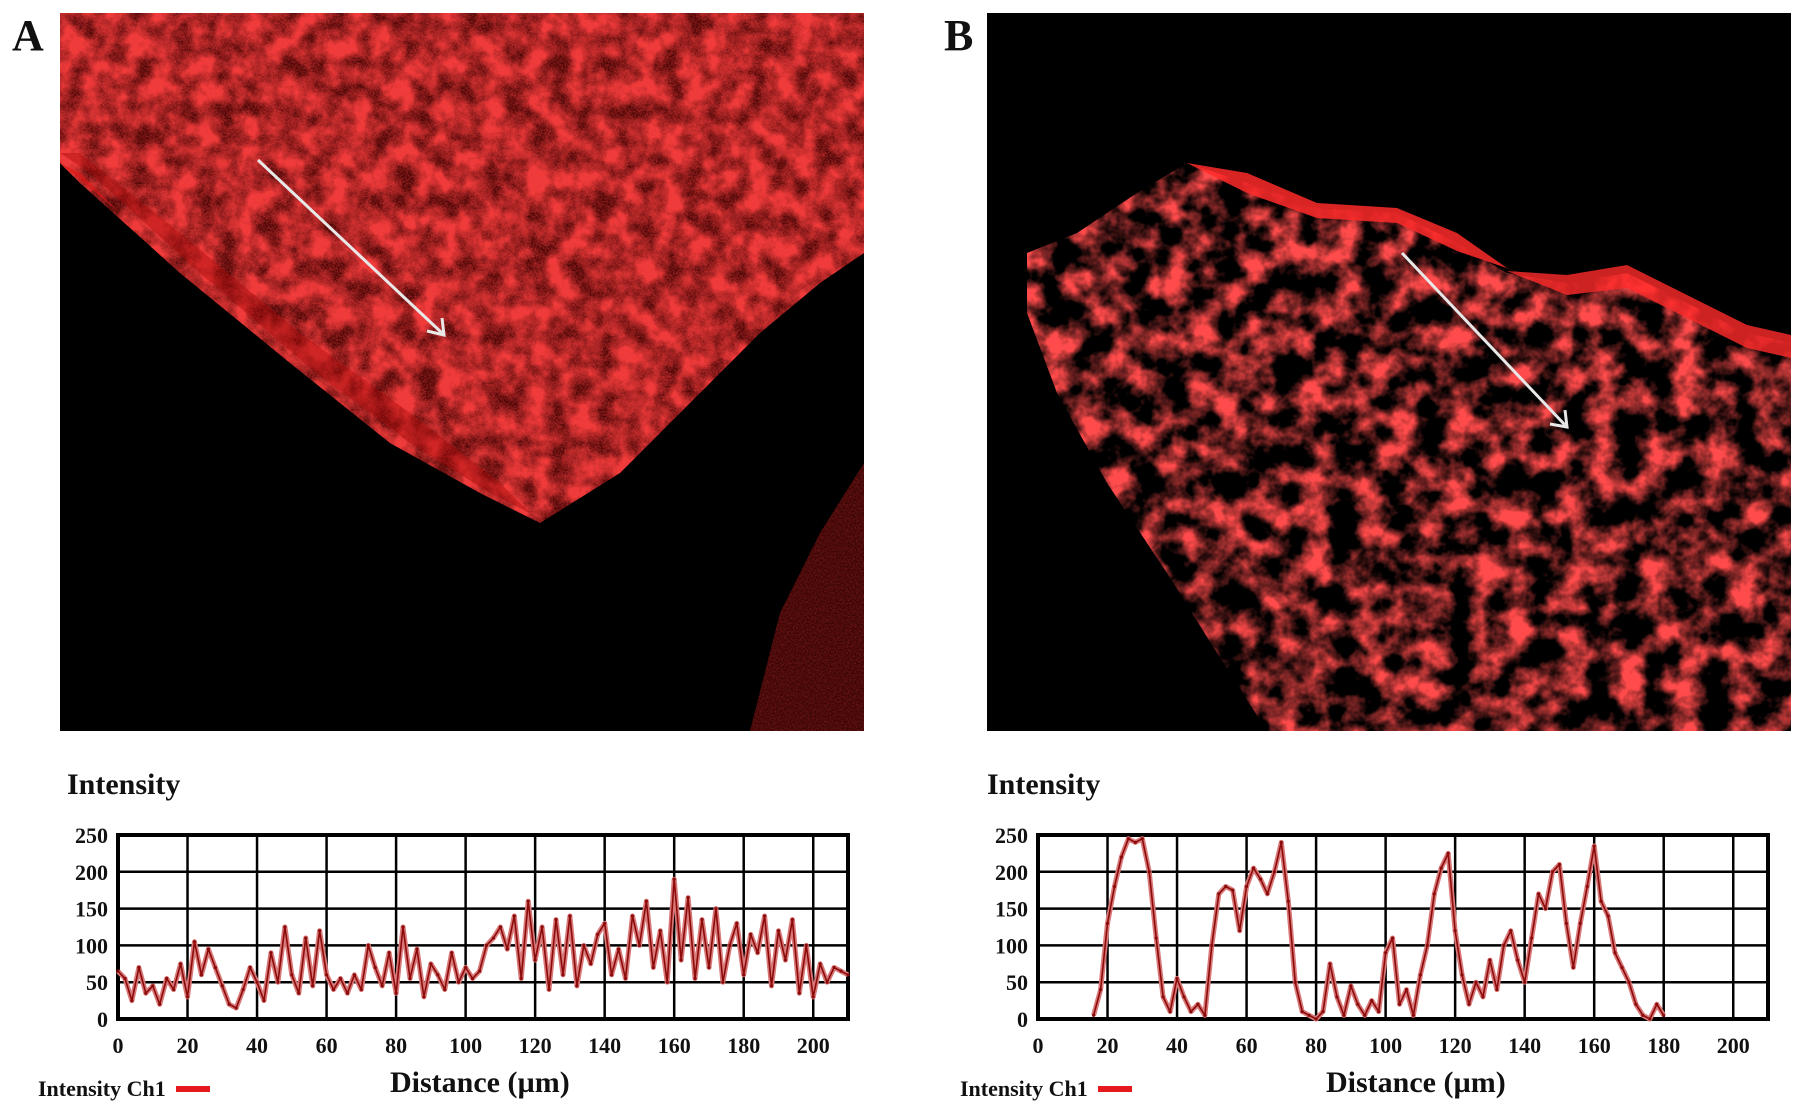 The height and width of the screenshot is (1113, 1795). I want to click on chart-a-xtick-label: 100, so click(465, 1045).